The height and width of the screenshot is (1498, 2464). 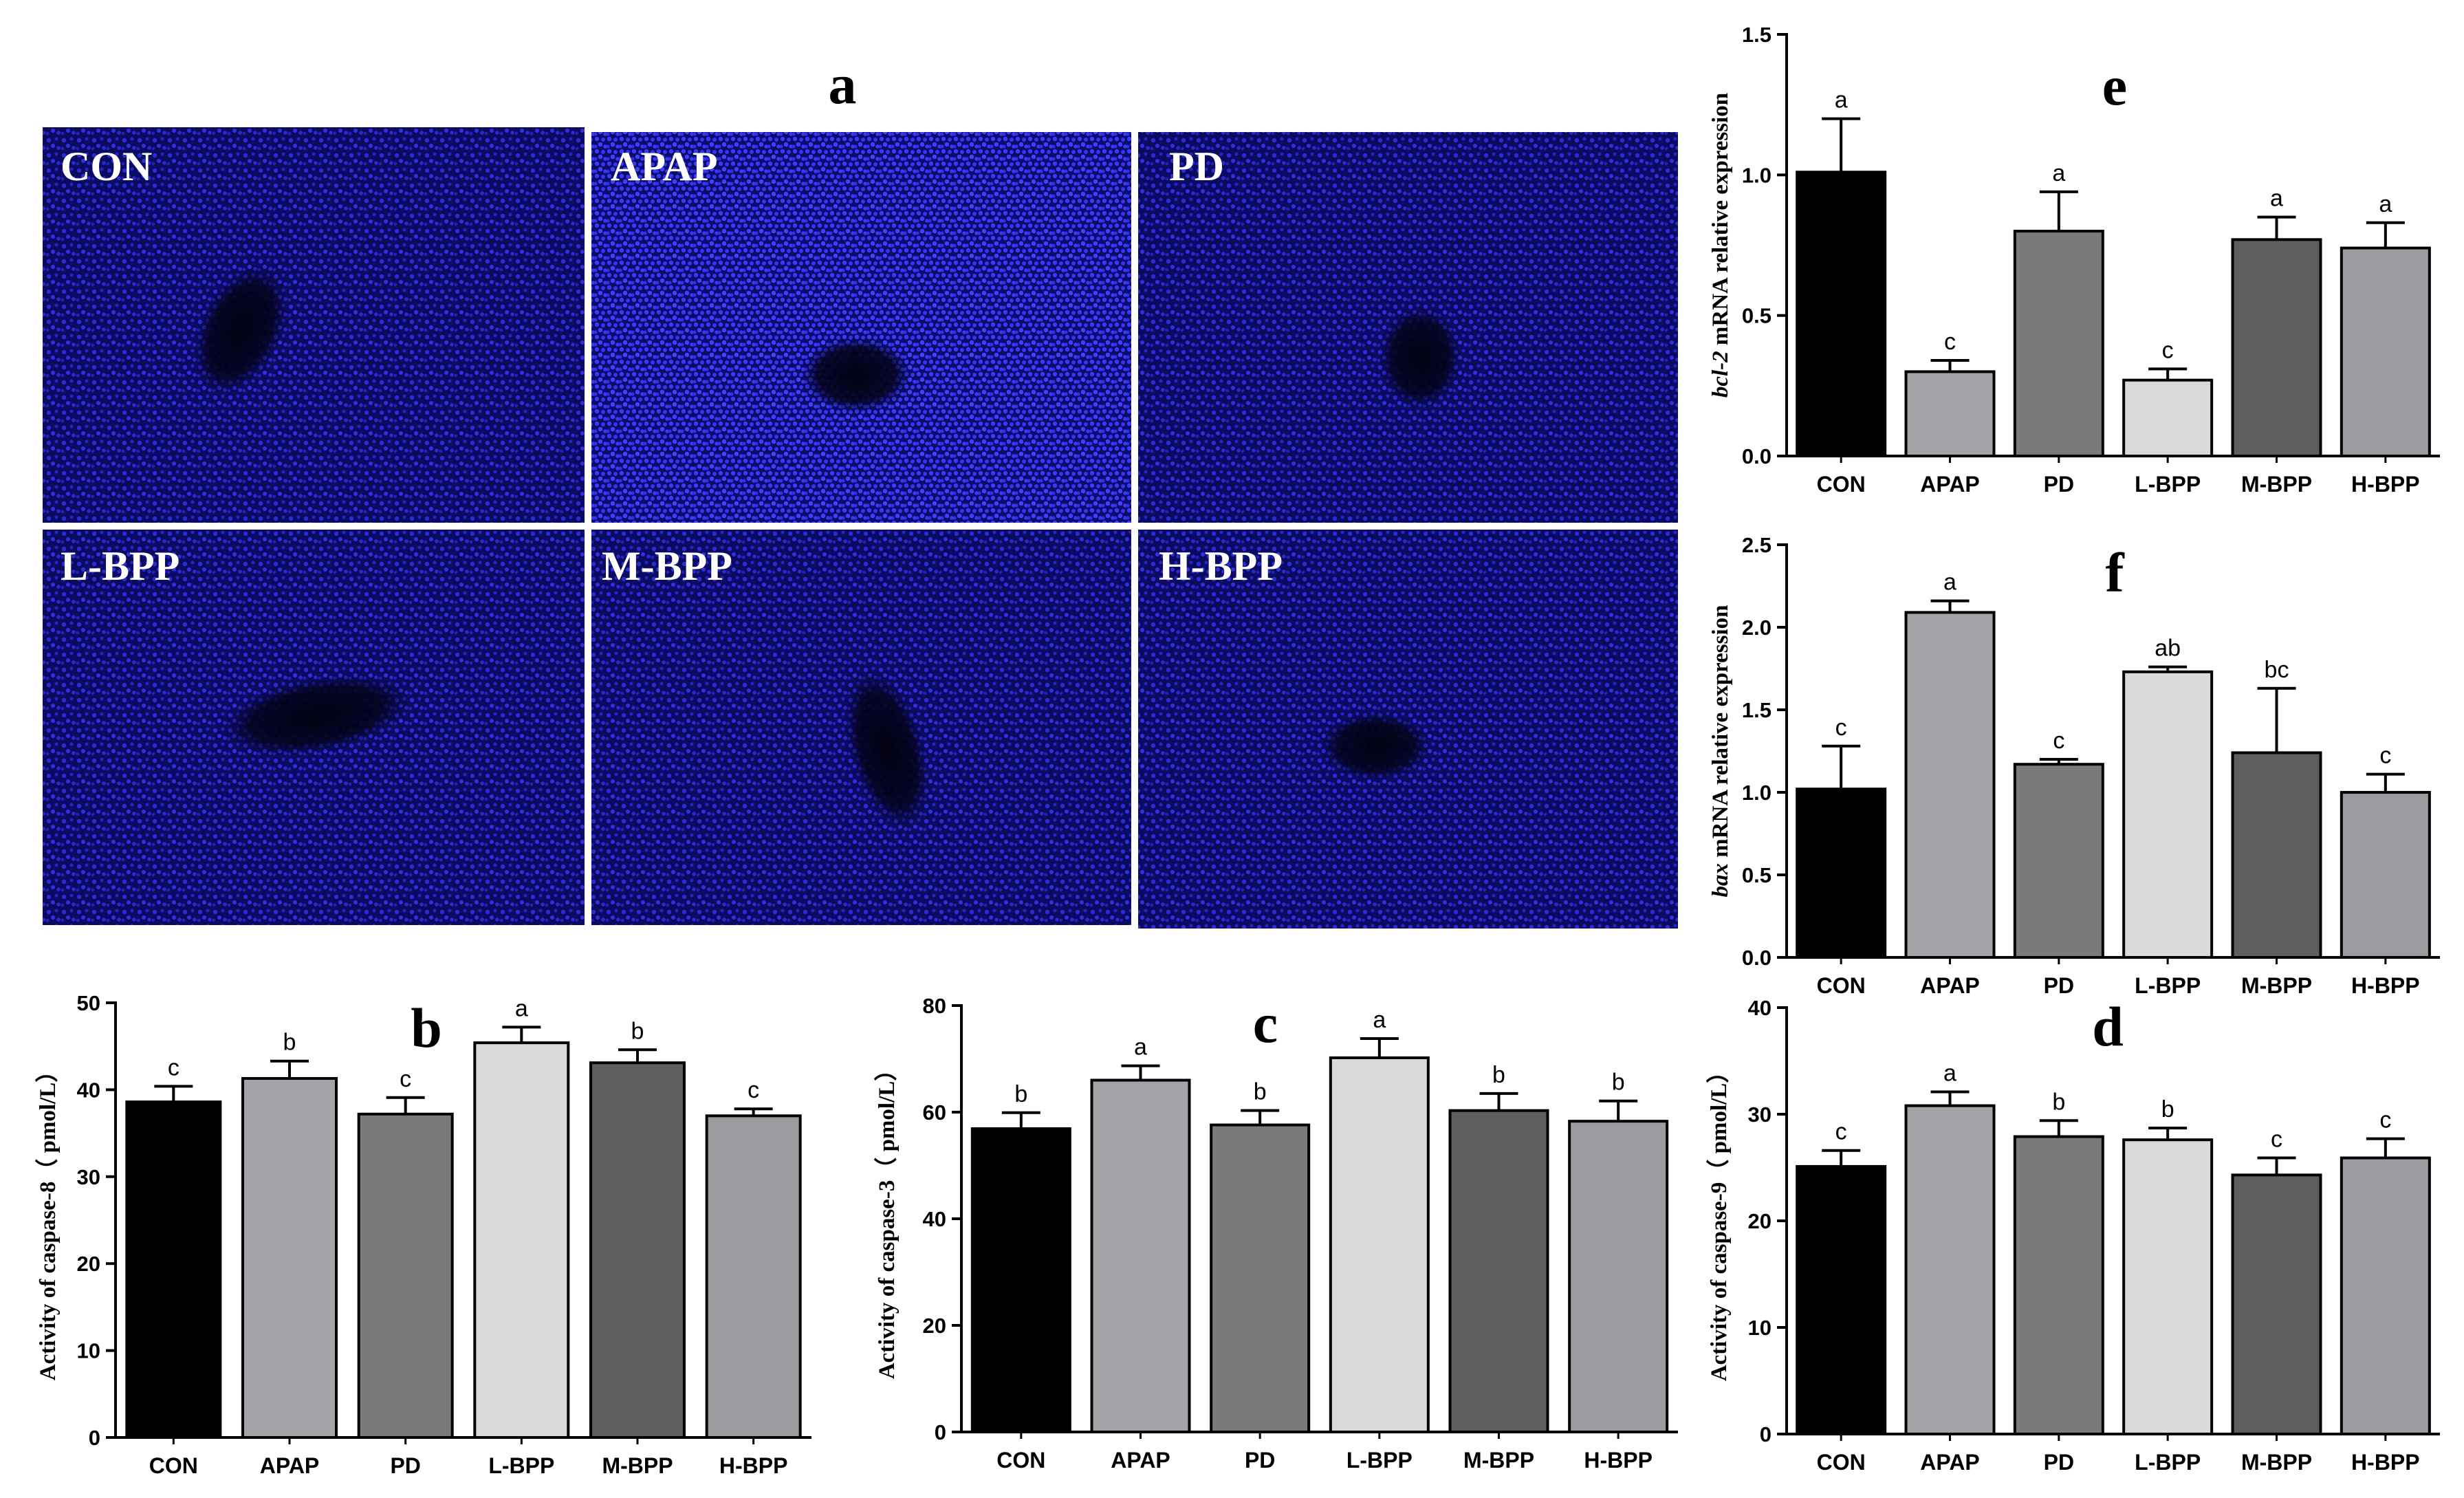 What do you see at coordinates (2277, 1462) in the screenshot?
I see `x-tick-label-d: M-BPP` at bounding box center [2277, 1462].